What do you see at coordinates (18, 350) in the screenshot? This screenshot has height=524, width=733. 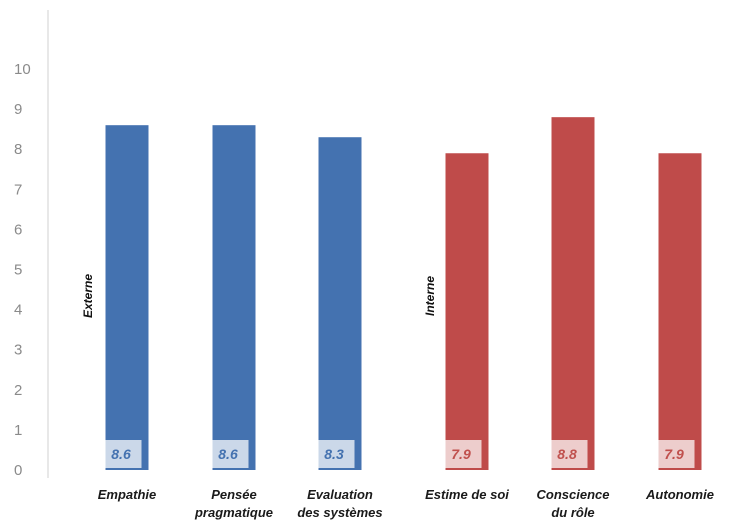 I see `y-tick-label: 3` at bounding box center [18, 350].